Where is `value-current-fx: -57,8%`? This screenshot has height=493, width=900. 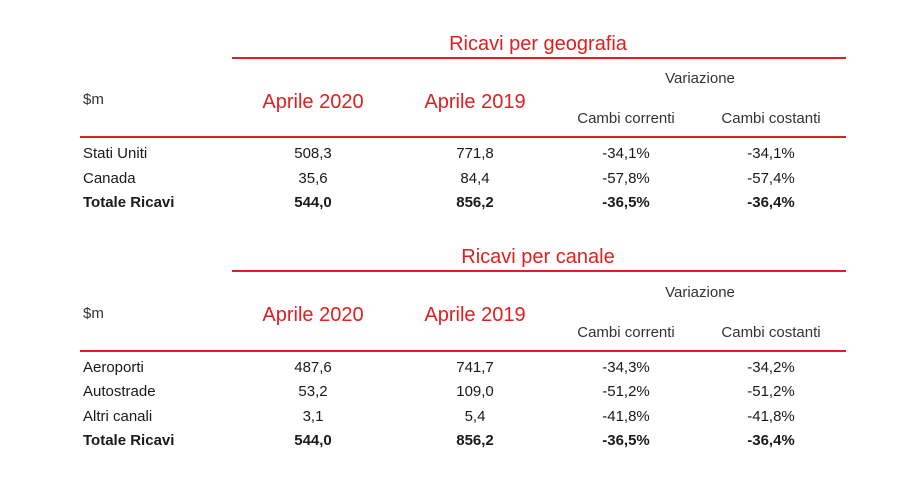 value-current-fx: -57,8% is located at coordinates (626, 178).